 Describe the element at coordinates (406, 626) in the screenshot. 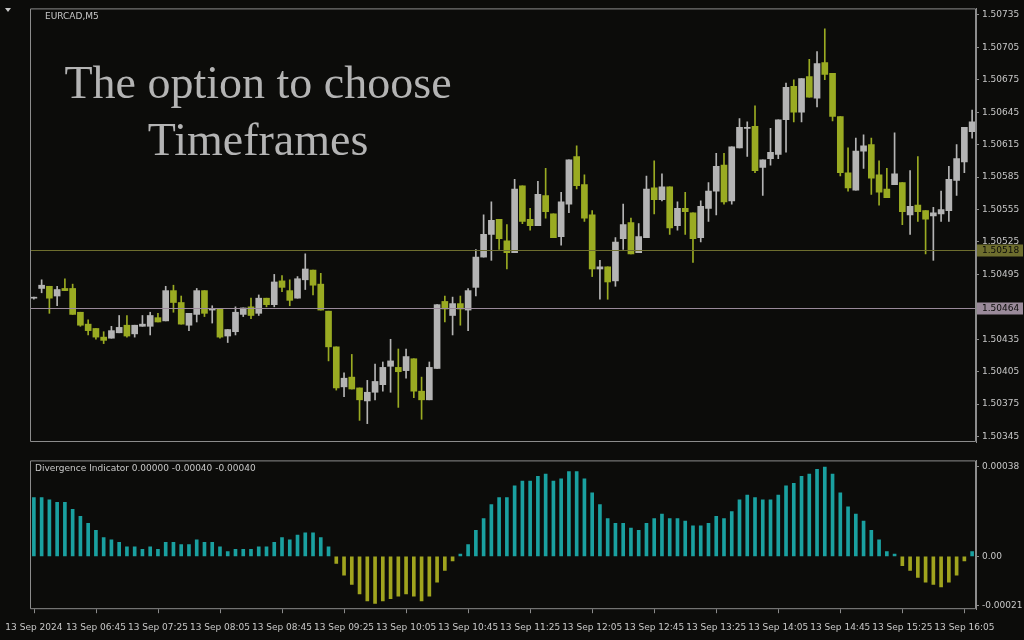

I see `x-tick-label: 13 Sep 10:05` at that location.